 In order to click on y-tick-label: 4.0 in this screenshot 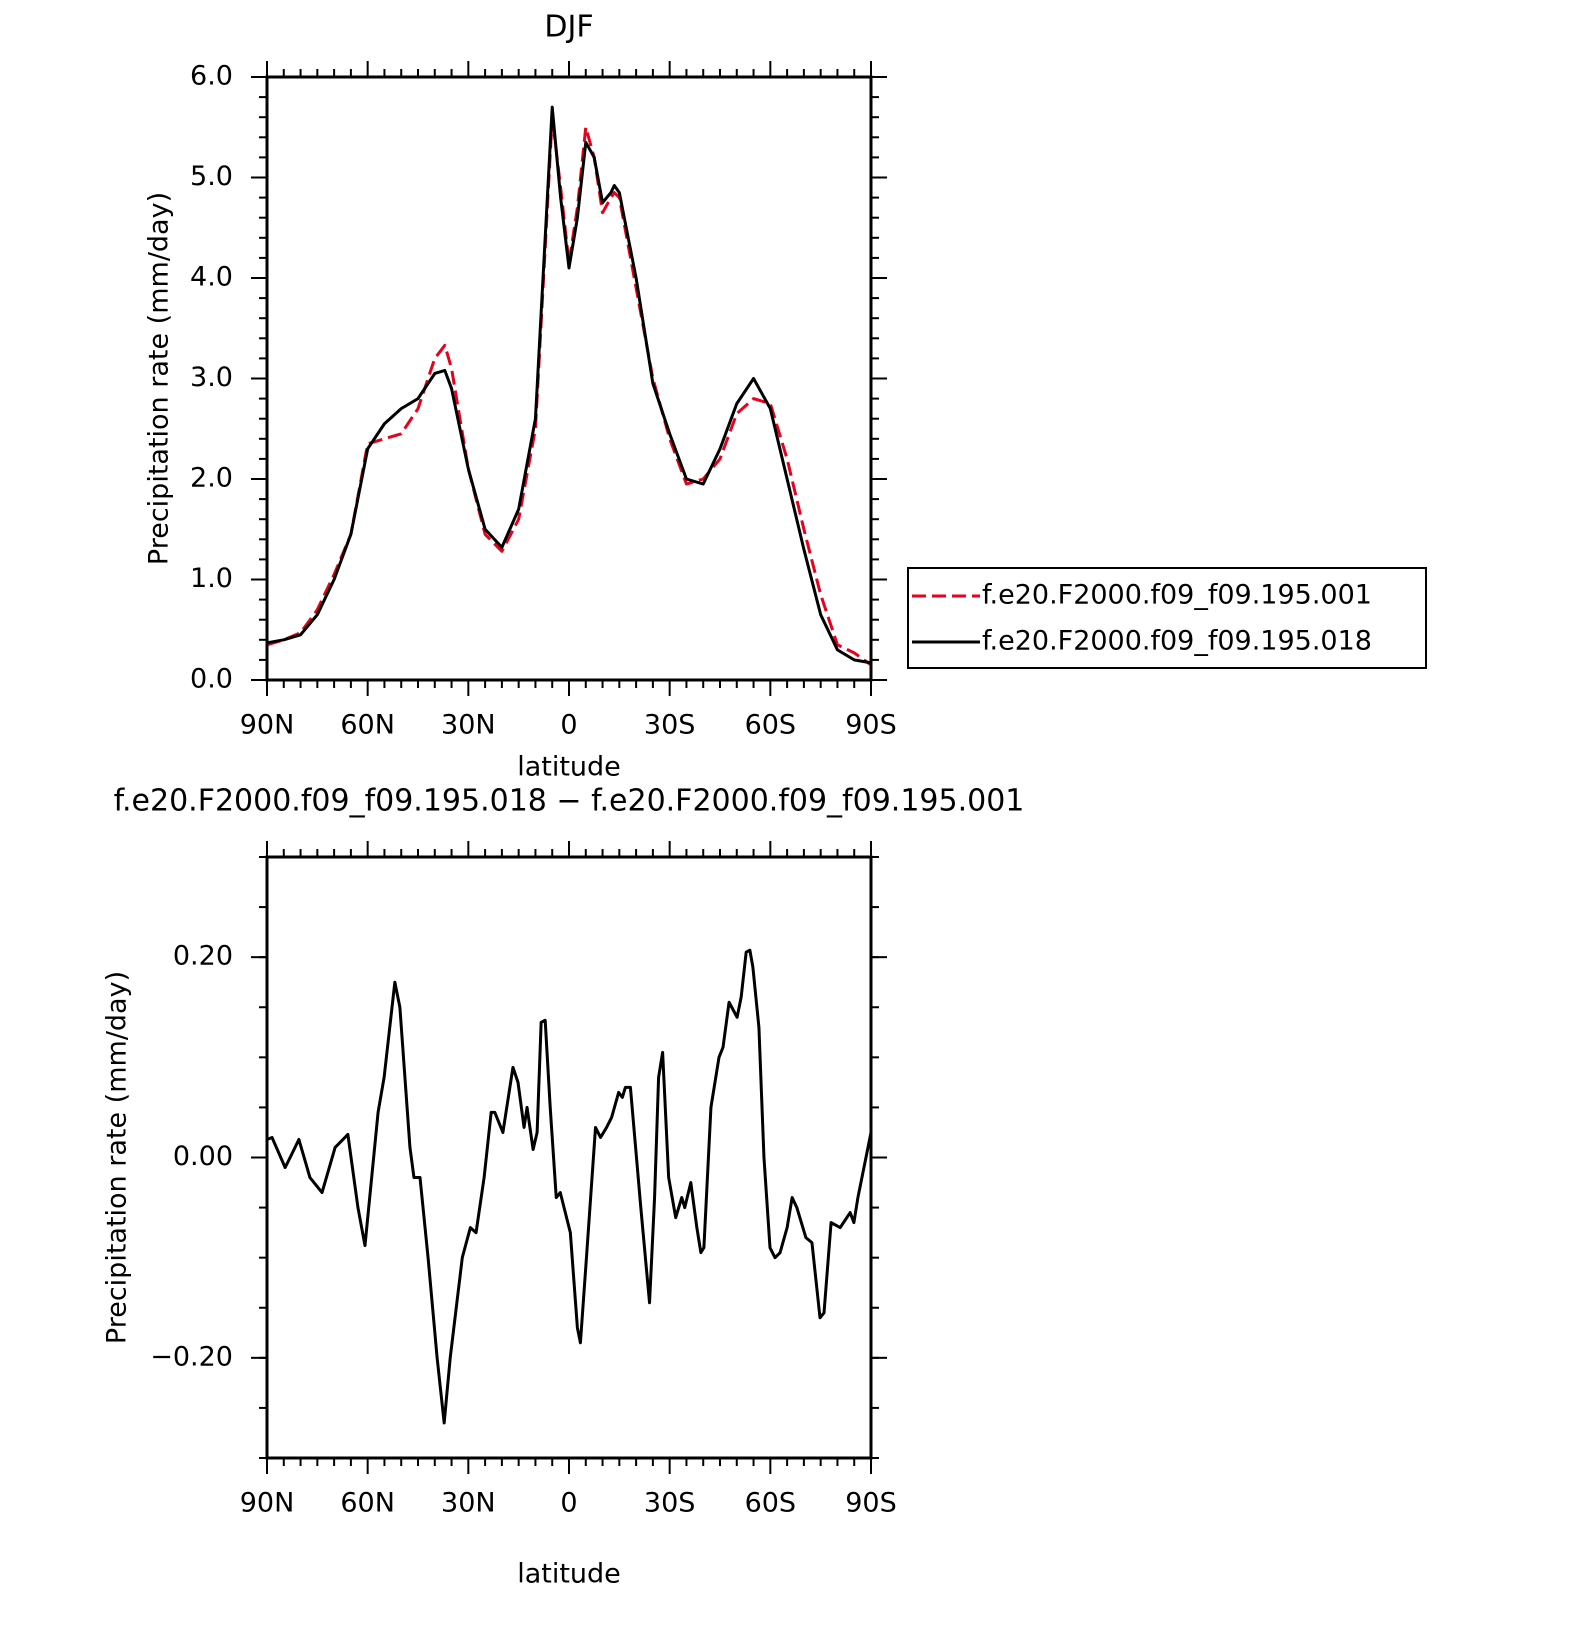, I will do `click(211, 277)`.